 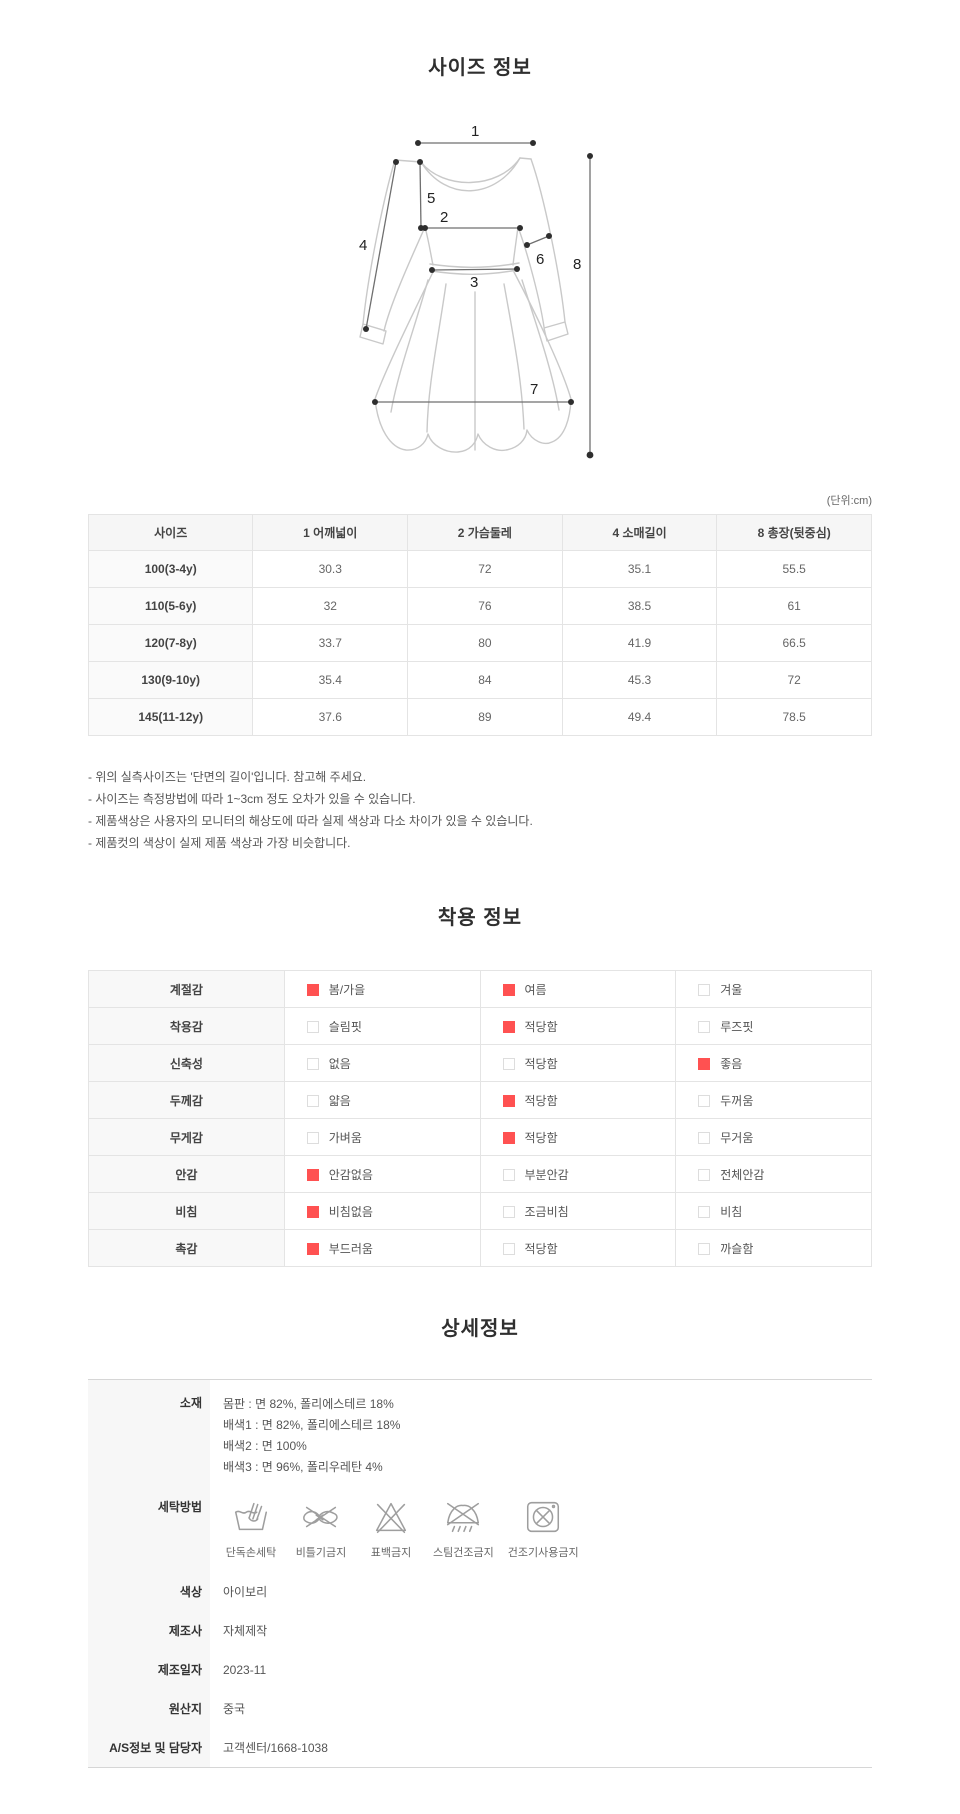 I want to click on measure-4: 4, so click(x=363, y=245).